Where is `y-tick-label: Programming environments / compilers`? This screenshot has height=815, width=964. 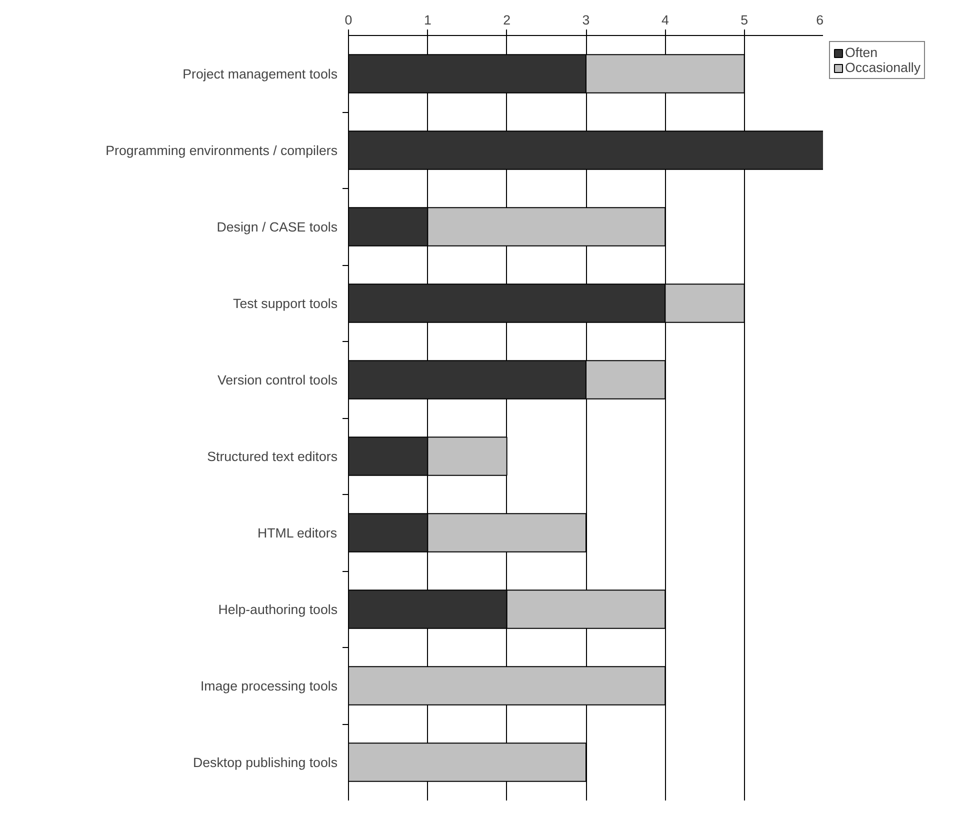
y-tick-label: Programming environments / compilers is located at coordinates (222, 150).